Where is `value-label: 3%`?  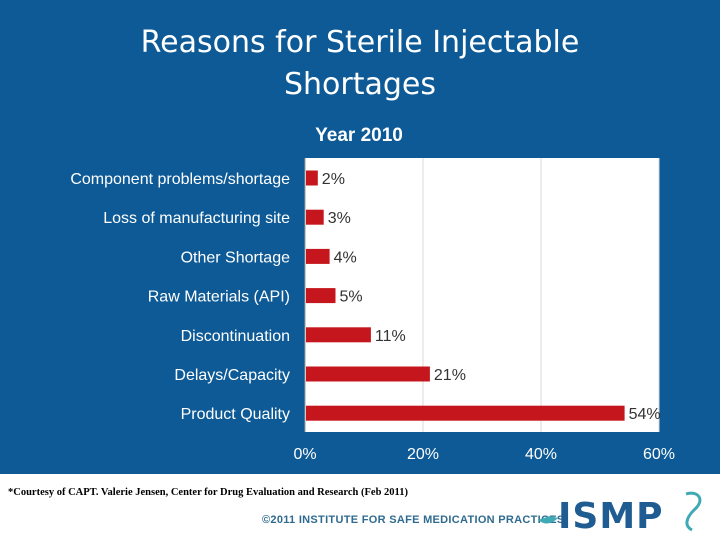 value-label: 3% is located at coordinates (339, 218).